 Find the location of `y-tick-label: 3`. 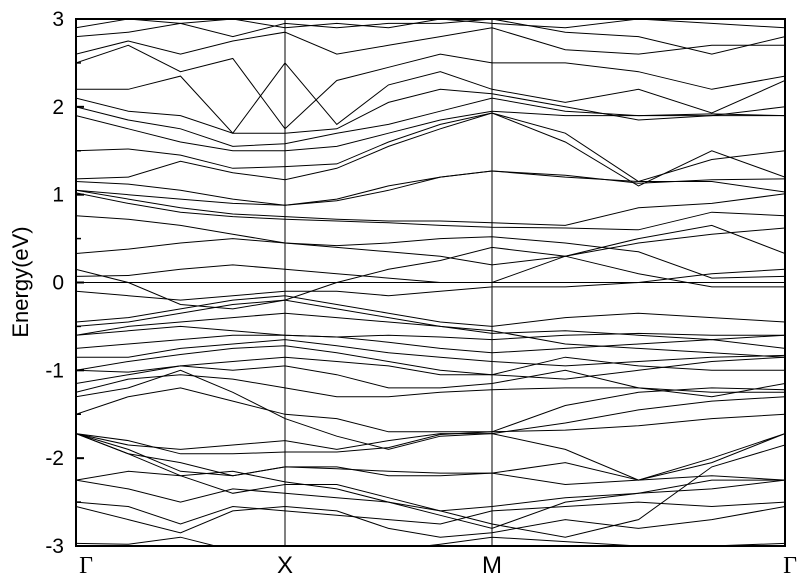

y-tick-label: 3 is located at coordinates (58, 19).